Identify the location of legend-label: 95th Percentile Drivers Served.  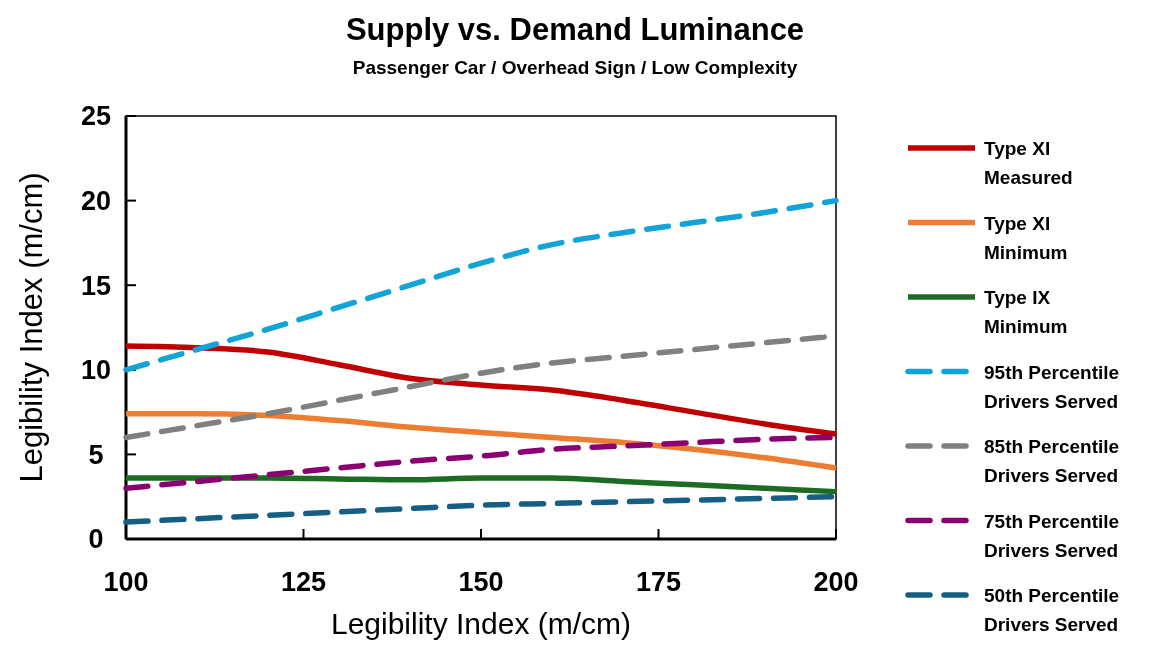
(1052, 386).